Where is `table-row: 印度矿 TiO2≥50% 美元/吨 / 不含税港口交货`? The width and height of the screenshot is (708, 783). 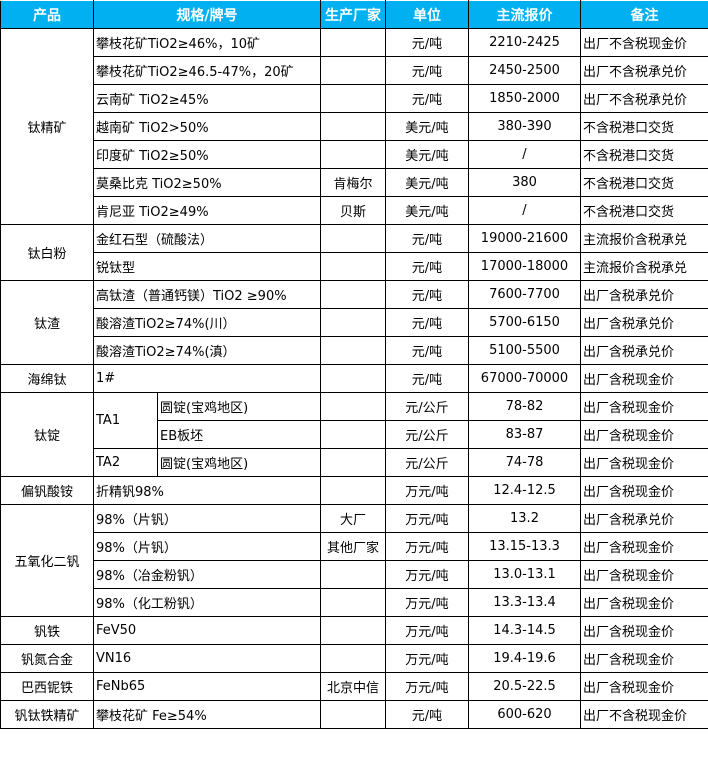 table-row: 印度矿 TiO2≥50% 美元/吨 / 不含税港口交货 is located at coordinates (354, 154).